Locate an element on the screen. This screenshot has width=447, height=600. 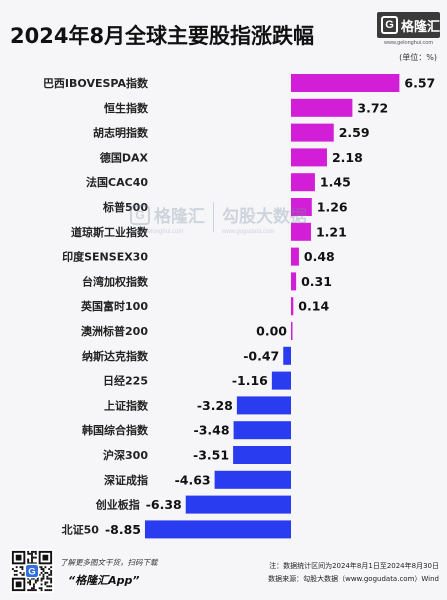
category-label: 巴西IBOVESPA指数 is located at coordinates (96, 83).